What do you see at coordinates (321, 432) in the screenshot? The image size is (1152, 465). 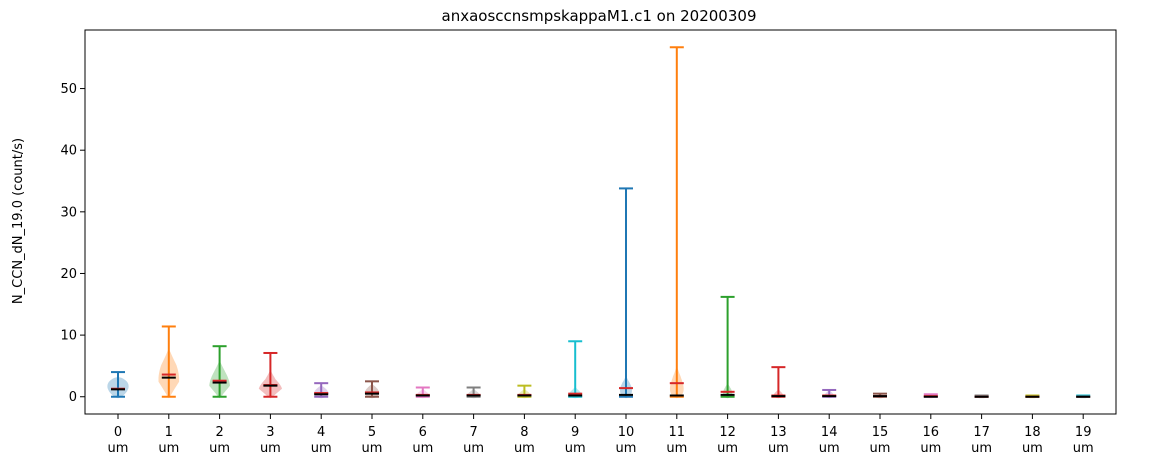 I see `x-tick-label: 4` at bounding box center [321, 432].